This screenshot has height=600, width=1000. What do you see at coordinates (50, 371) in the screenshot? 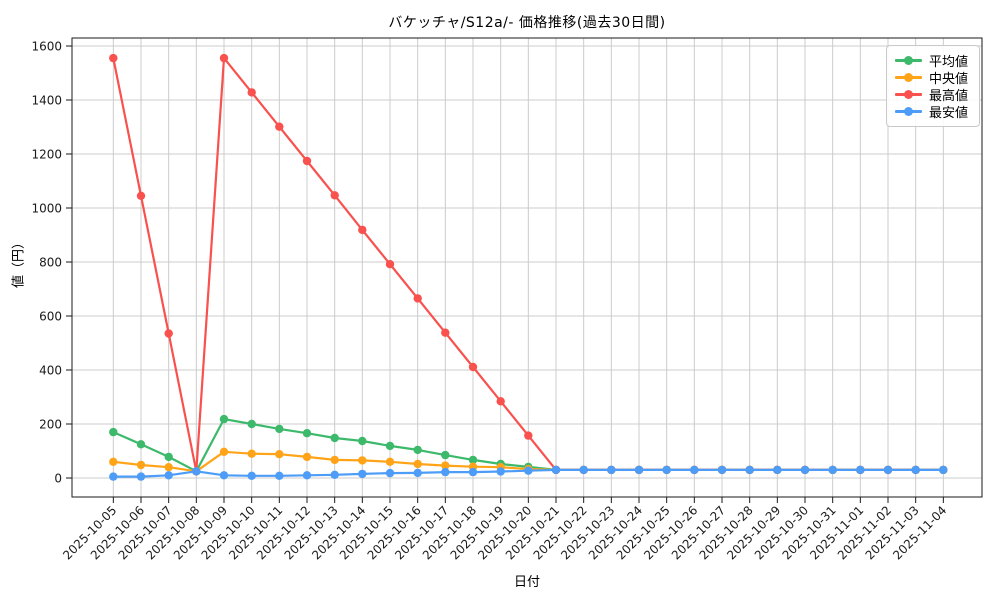
I see `y-tick-label: 400` at bounding box center [50, 371].